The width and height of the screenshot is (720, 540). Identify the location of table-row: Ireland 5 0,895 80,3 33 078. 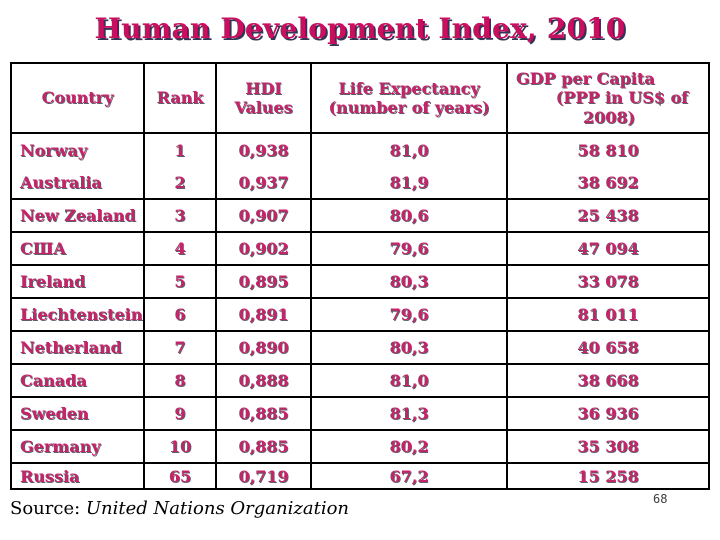
(360, 281).